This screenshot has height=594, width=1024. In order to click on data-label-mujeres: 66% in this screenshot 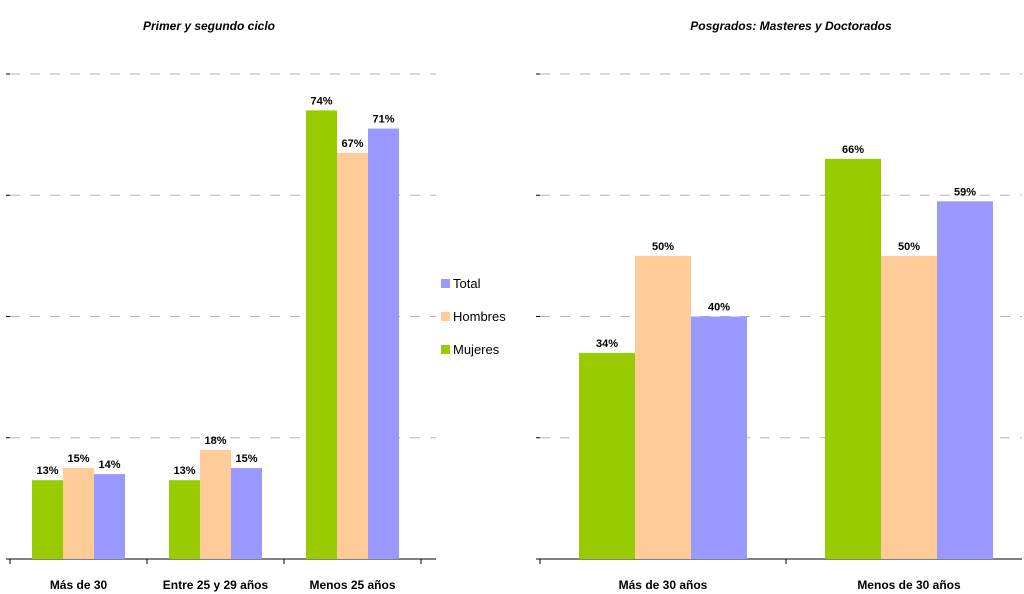, I will do `click(853, 150)`.